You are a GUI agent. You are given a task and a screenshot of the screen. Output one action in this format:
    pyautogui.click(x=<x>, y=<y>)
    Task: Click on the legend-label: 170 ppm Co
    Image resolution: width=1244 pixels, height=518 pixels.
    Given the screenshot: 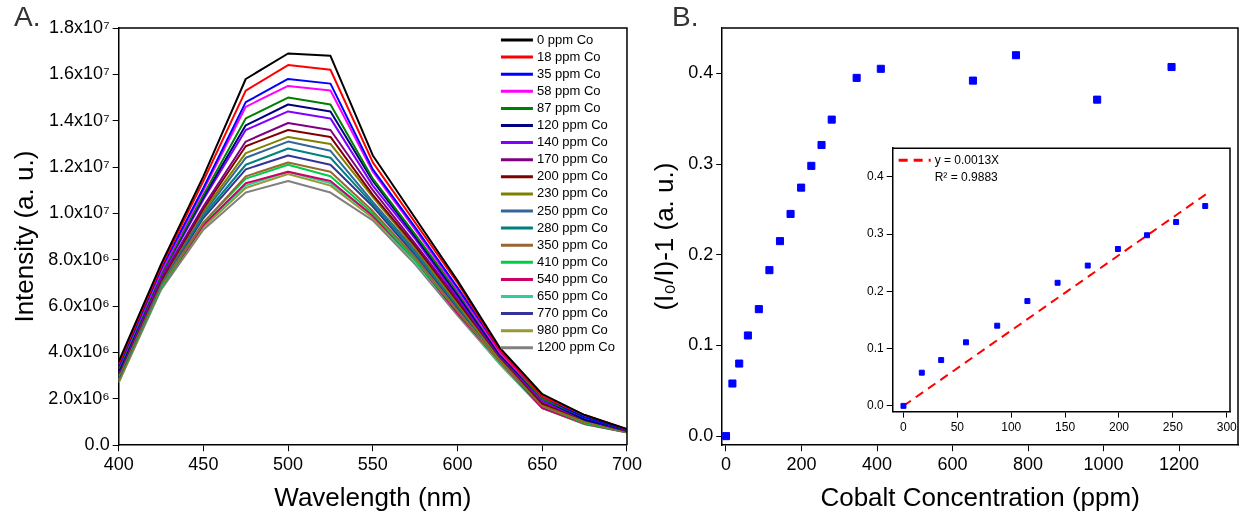 What is the action you would take?
    pyautogui.click(x=572, y=159)
    